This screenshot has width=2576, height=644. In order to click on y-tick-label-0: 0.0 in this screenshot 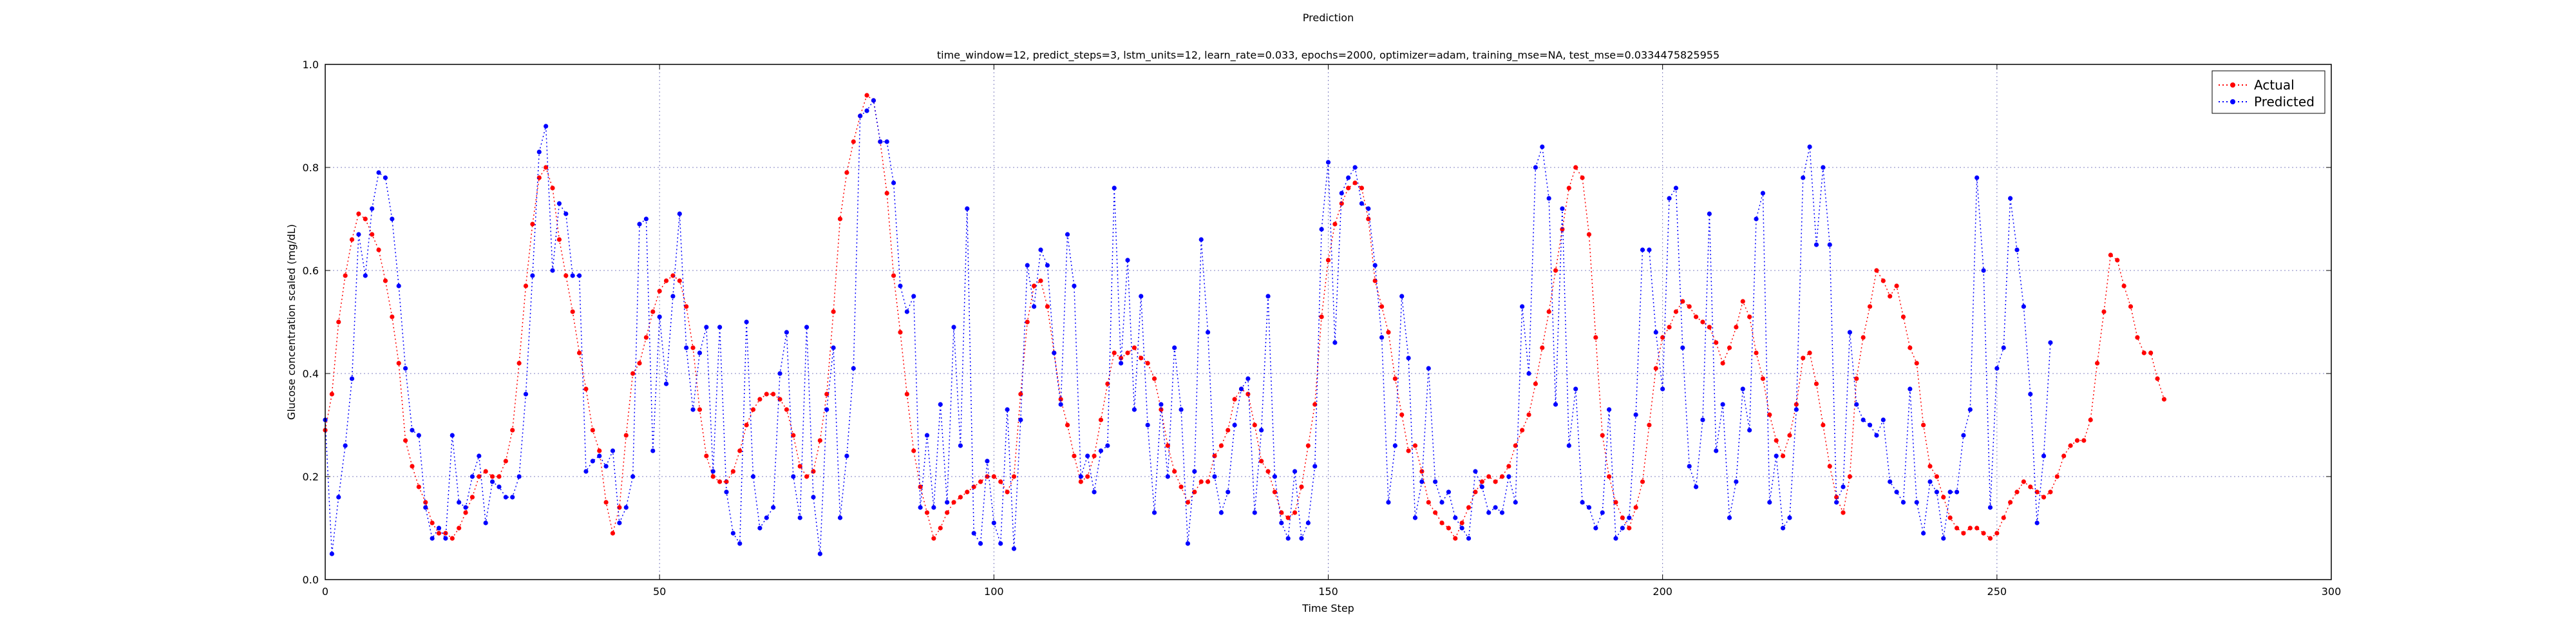, I will do `click(311, 580)`.